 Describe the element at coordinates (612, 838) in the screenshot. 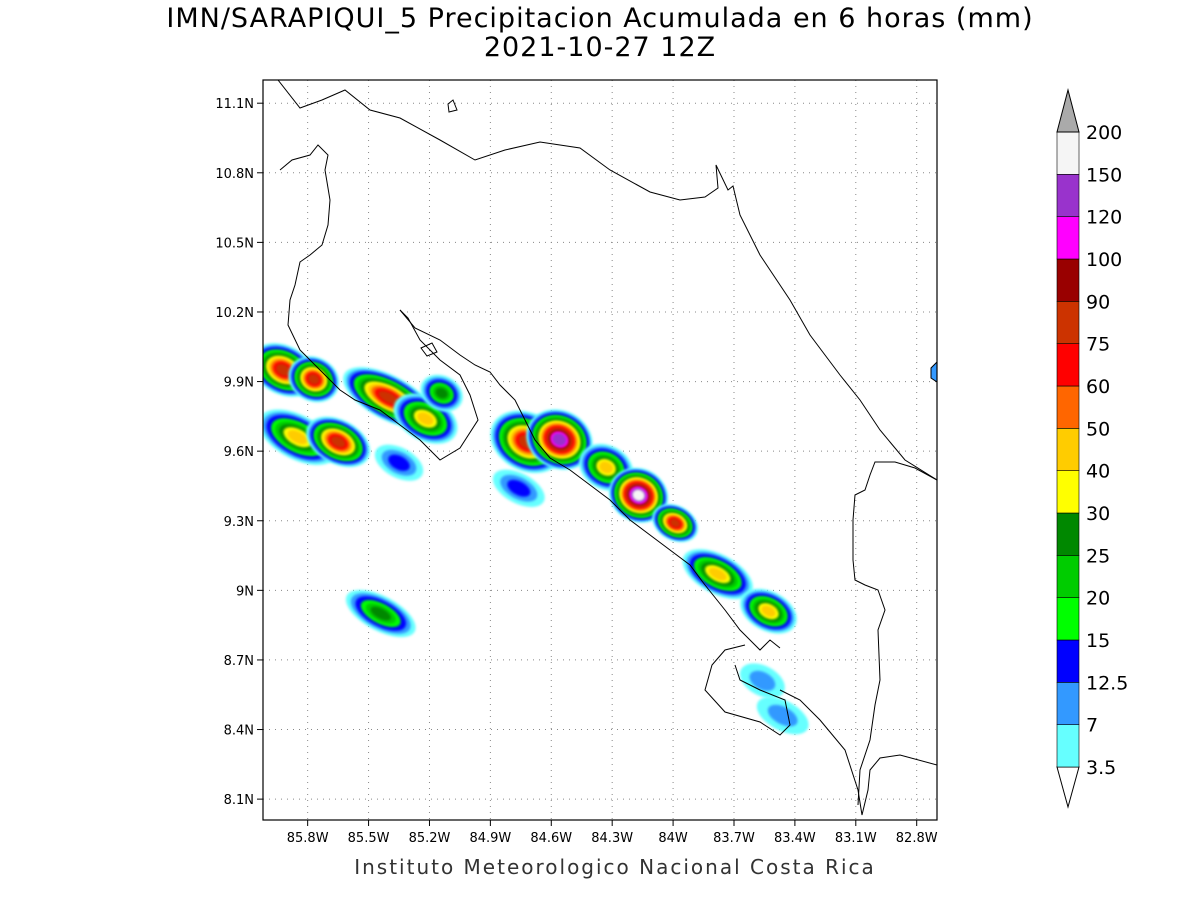

I see `lon-tick-label: 84.3W` at that location.